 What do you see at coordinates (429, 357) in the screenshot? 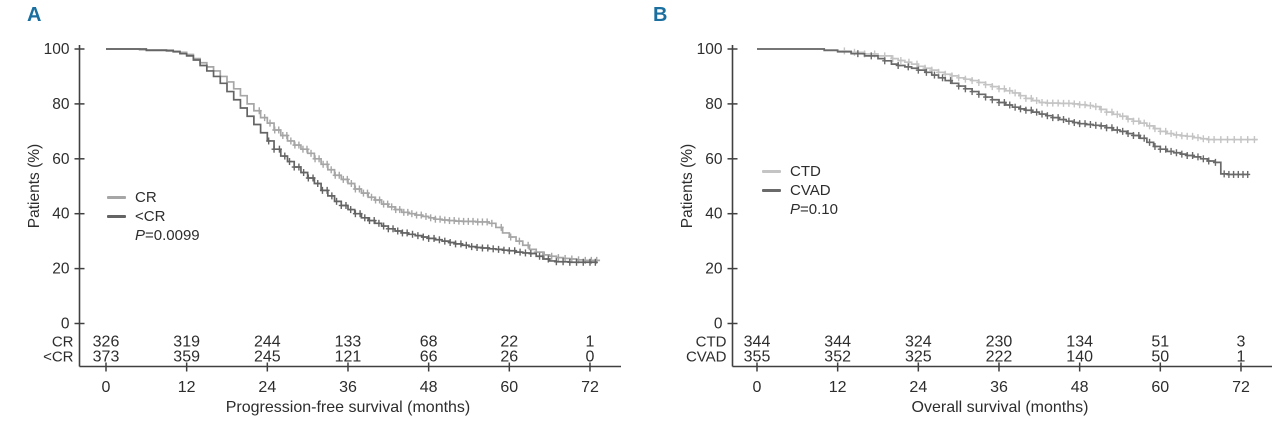
I see `at-risk-value: 66` at bounding box center [429, 357].